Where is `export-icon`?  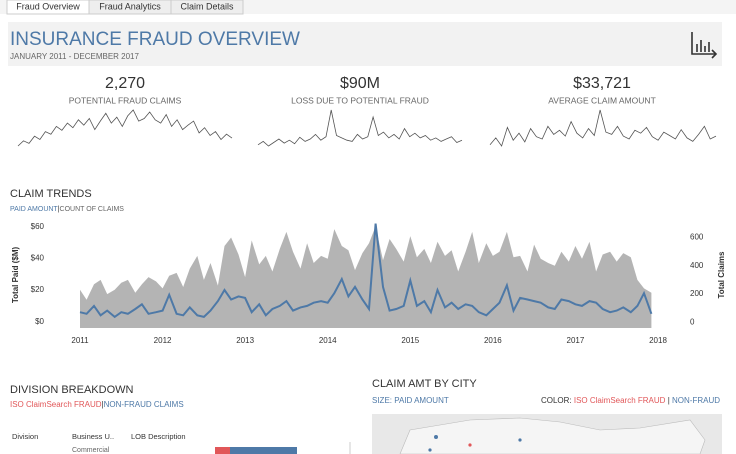
export-icon is located at coordinates (704, 45).